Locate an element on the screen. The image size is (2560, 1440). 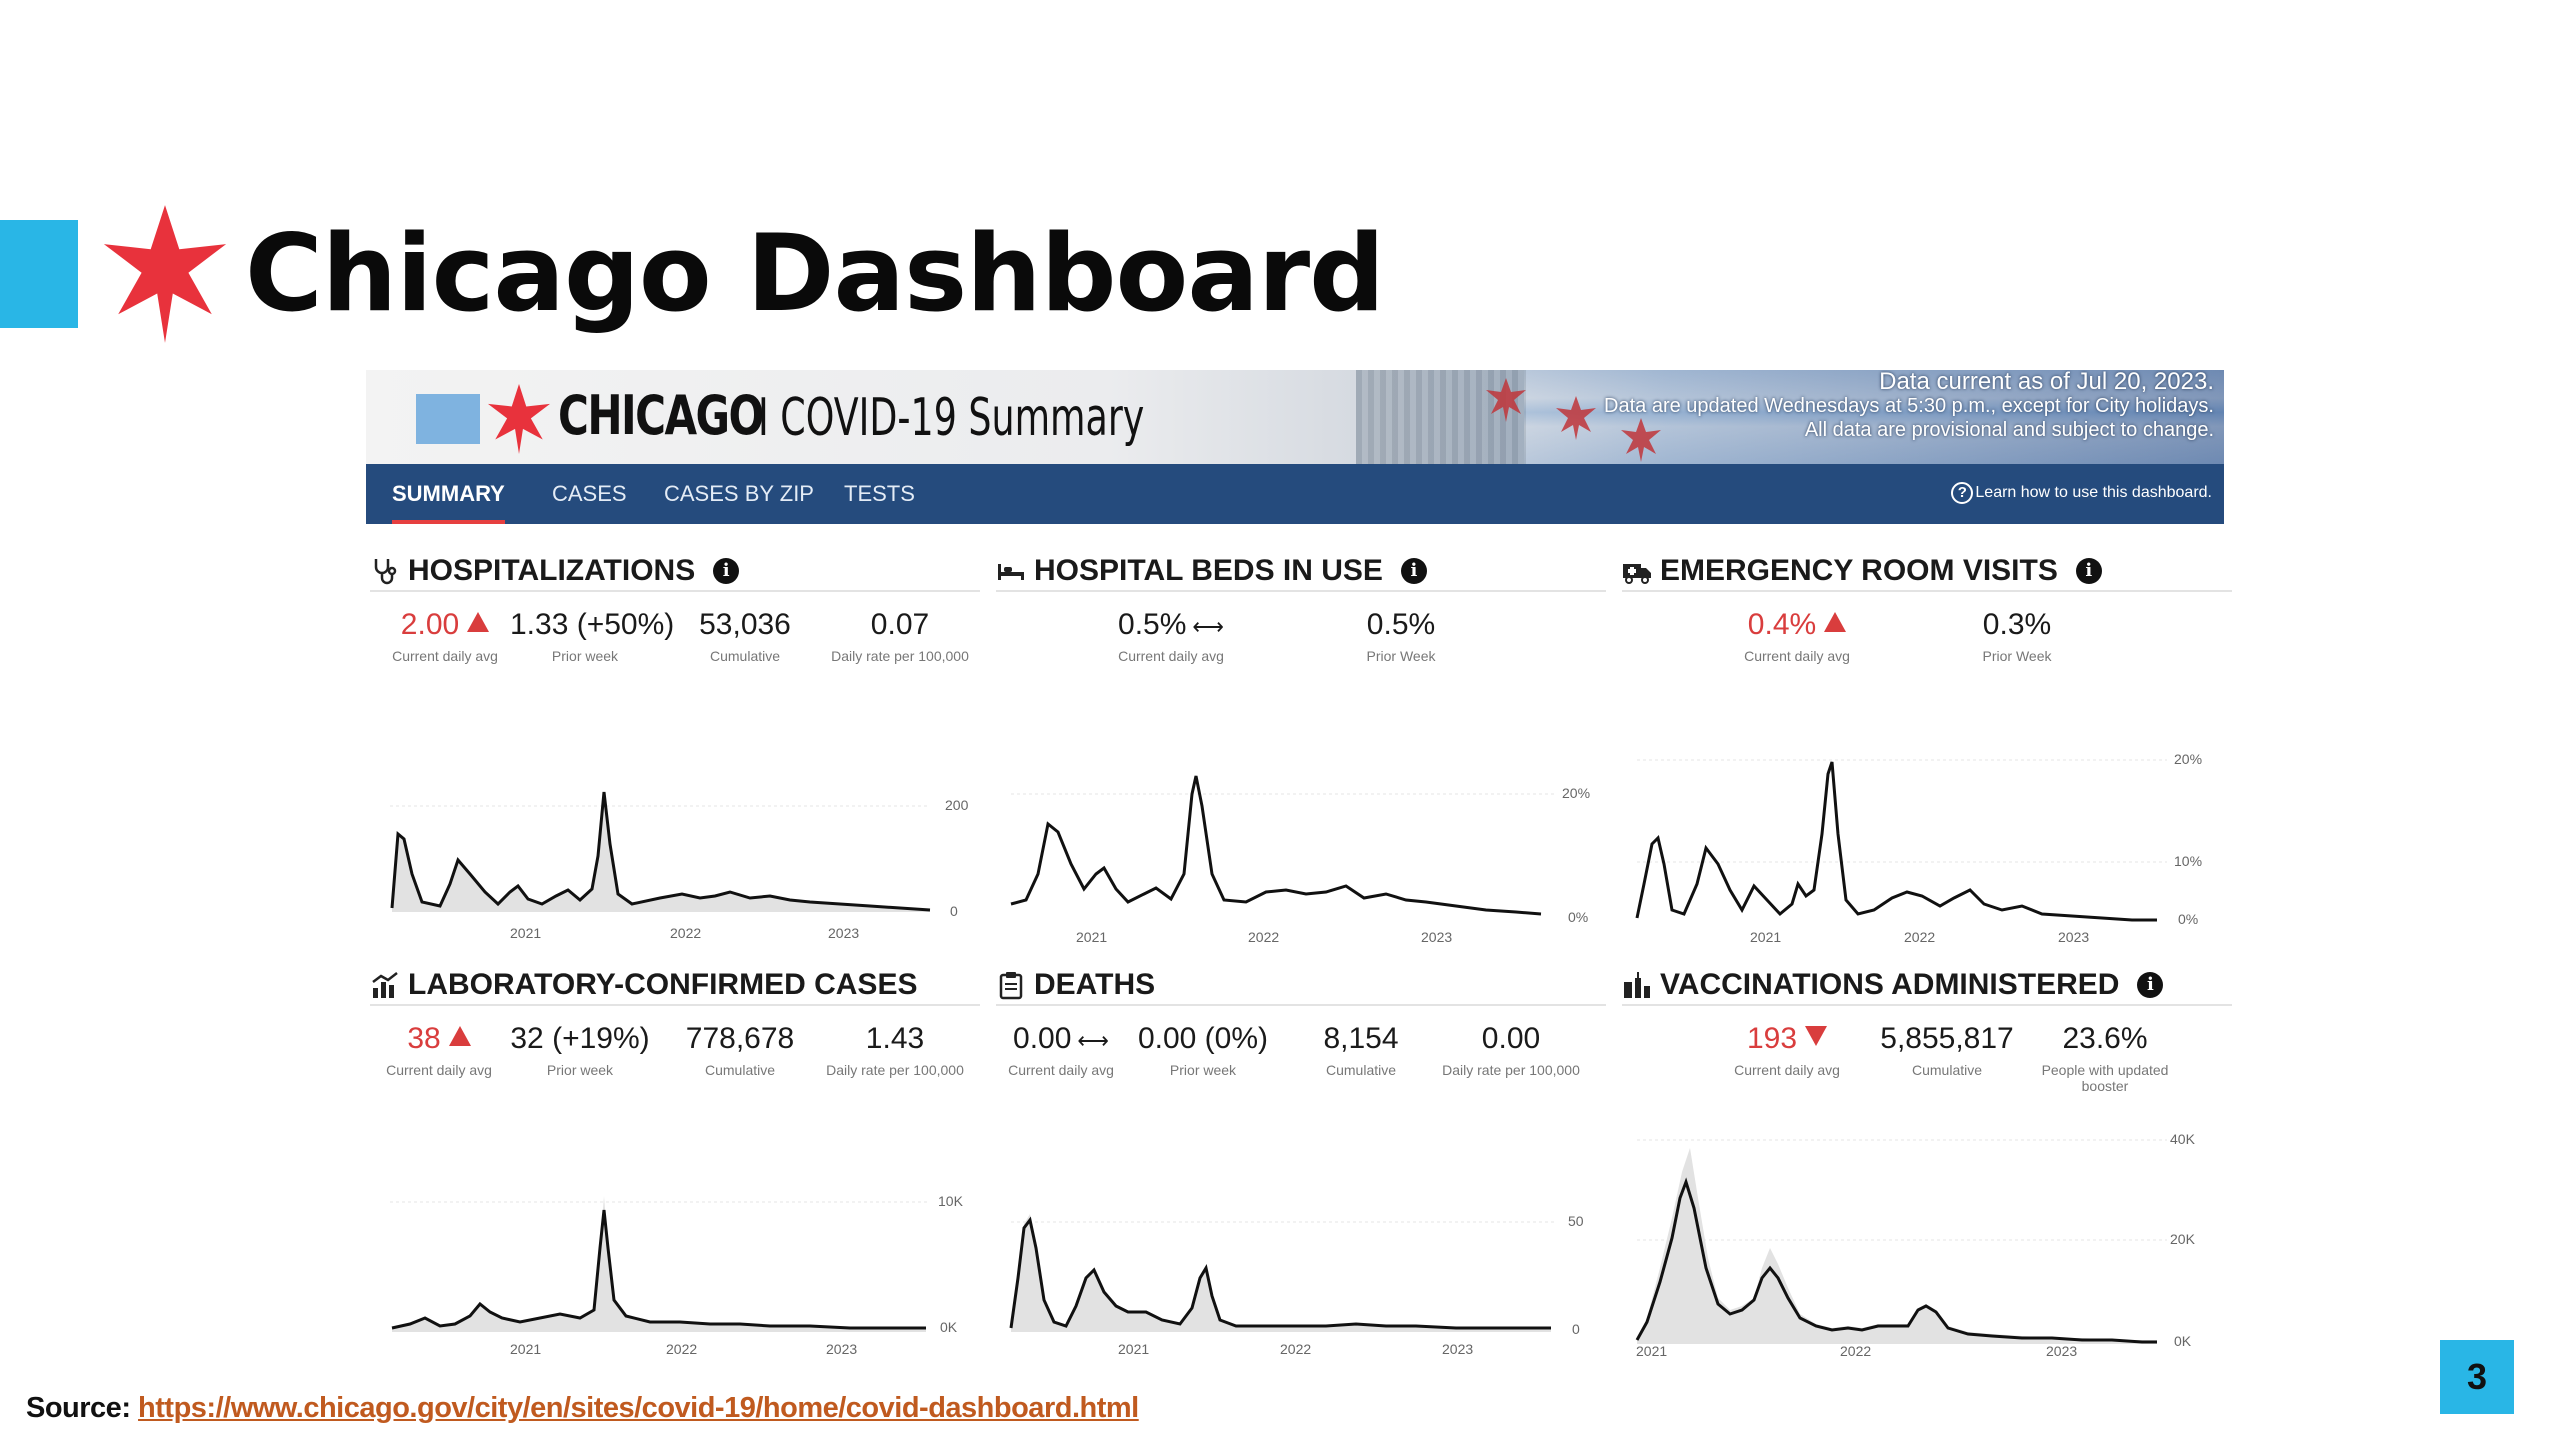
stat-current: 0.5% ⟷ Current daily avg is located at coordinates (1171, 636).